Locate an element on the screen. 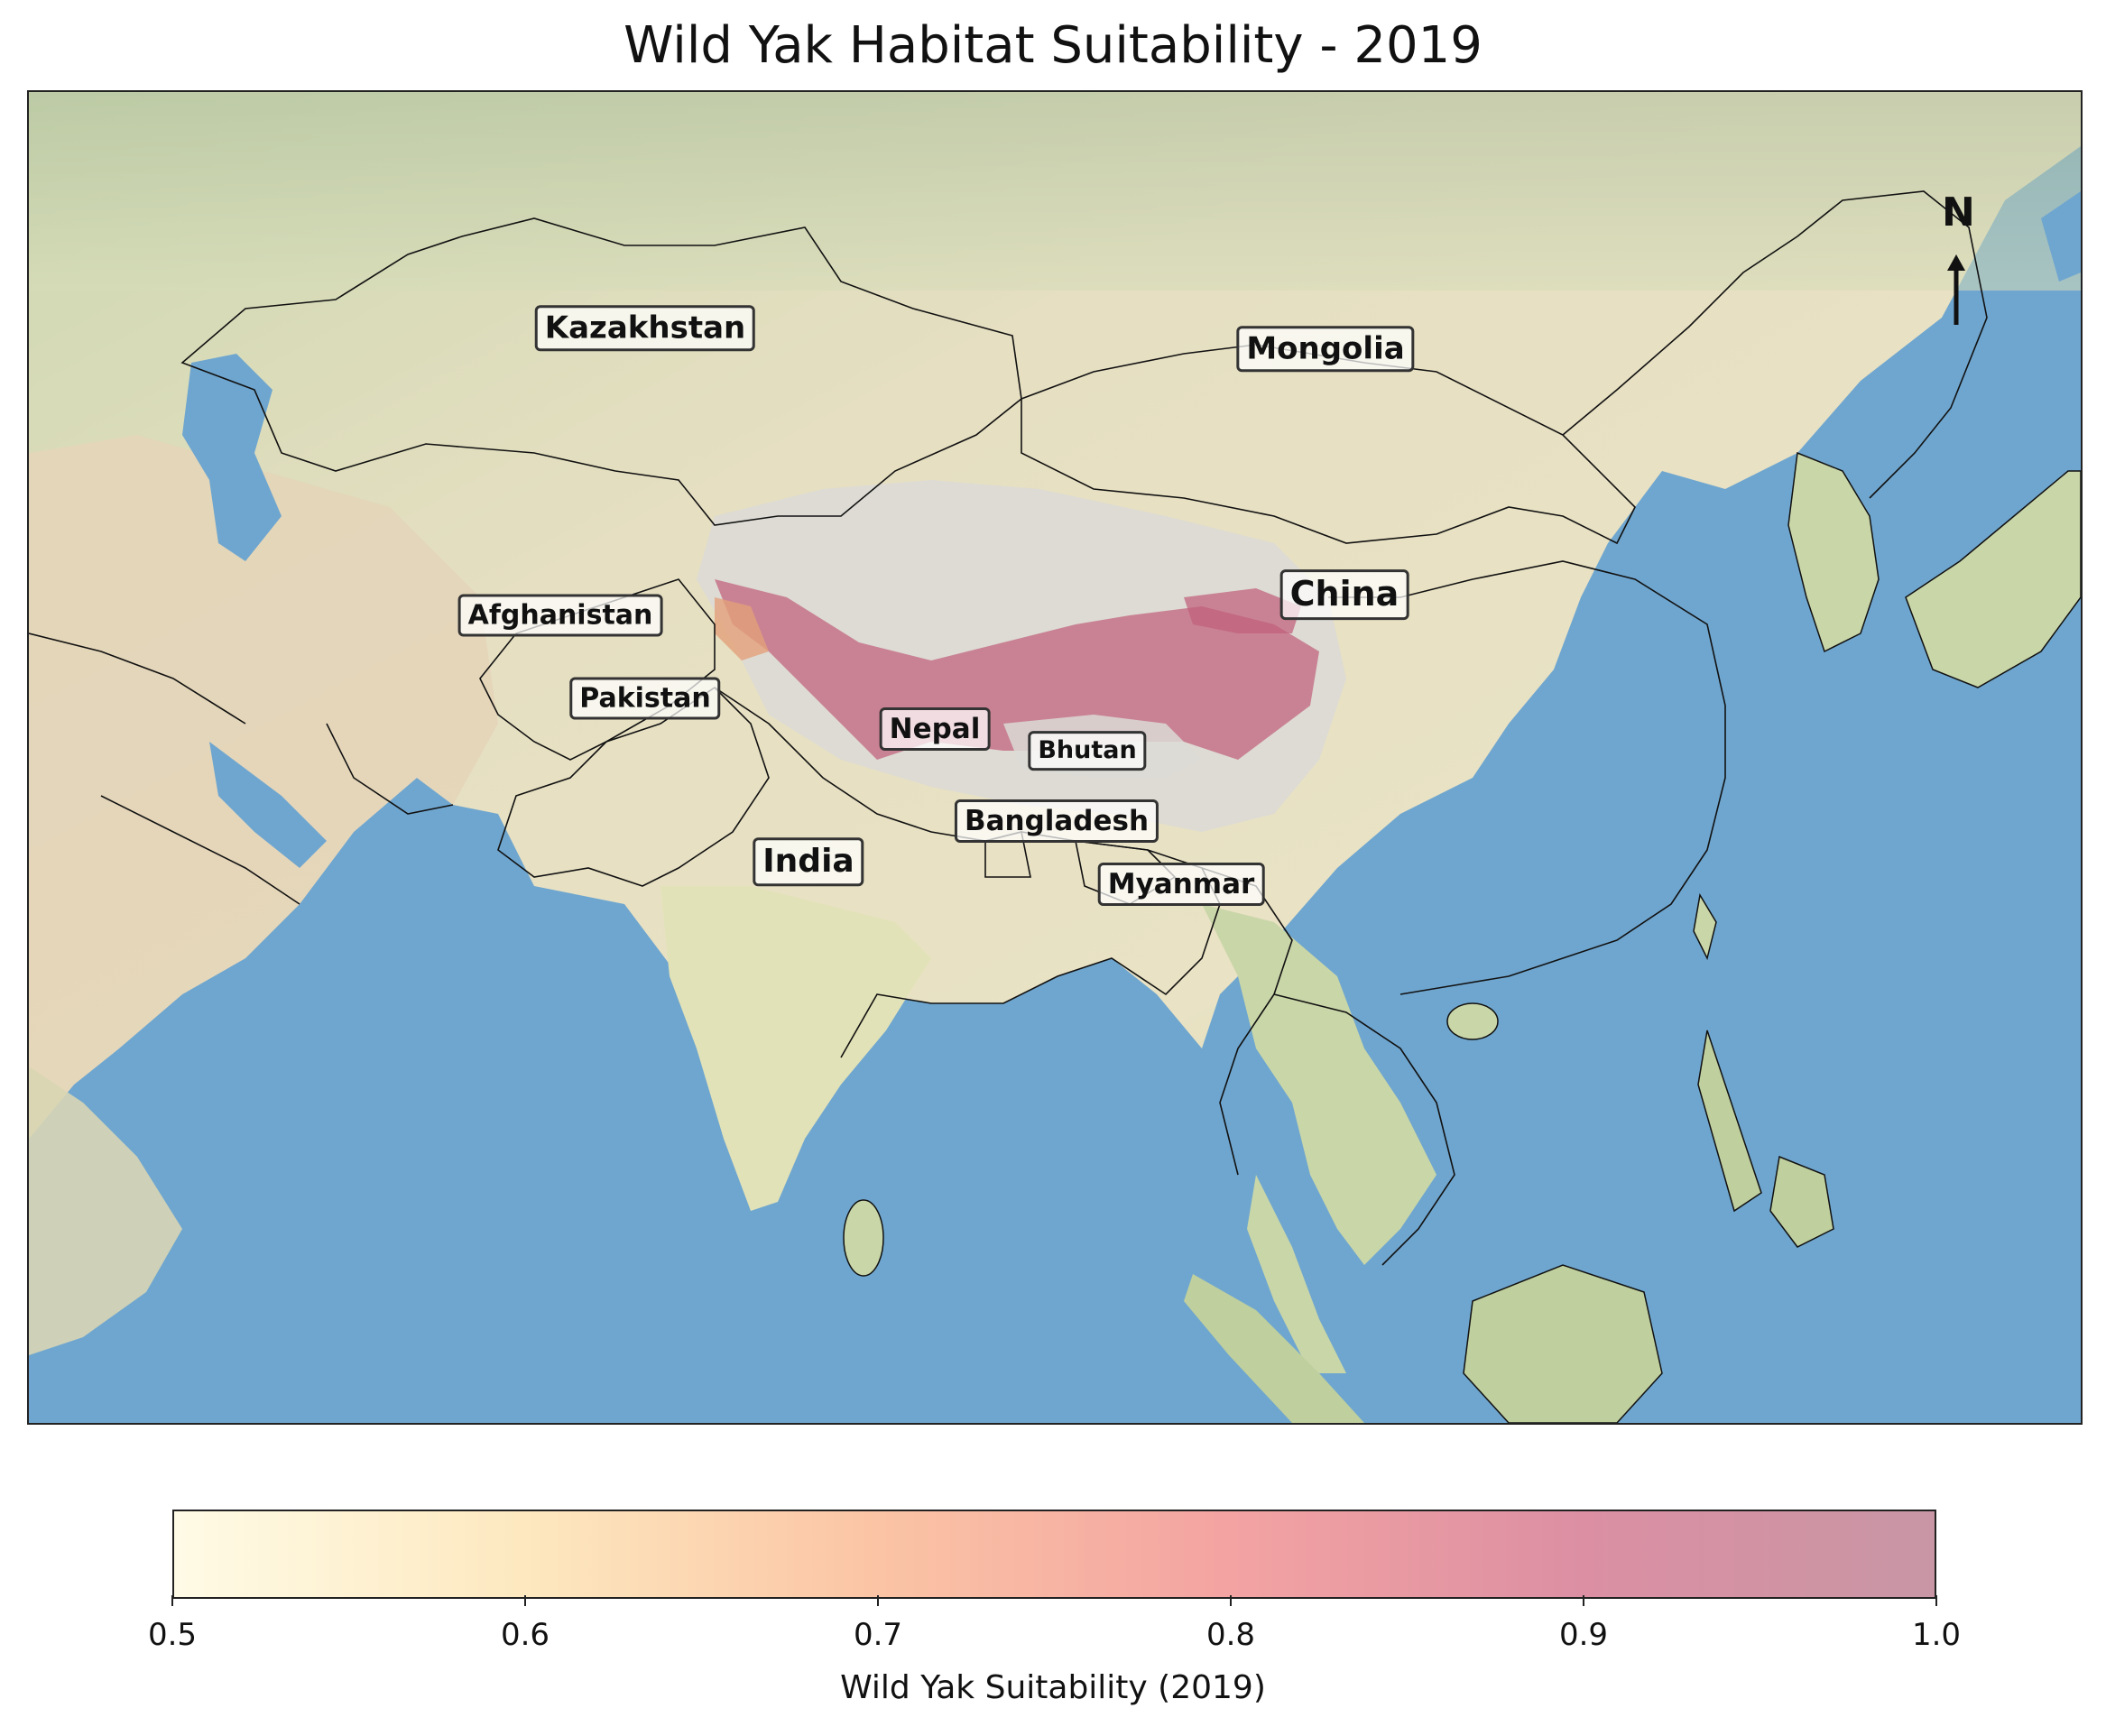 The width and height of the screenshot is (2106, 1736). label-bangladesh: Bangladesh is located at coordinates (1056, 822).